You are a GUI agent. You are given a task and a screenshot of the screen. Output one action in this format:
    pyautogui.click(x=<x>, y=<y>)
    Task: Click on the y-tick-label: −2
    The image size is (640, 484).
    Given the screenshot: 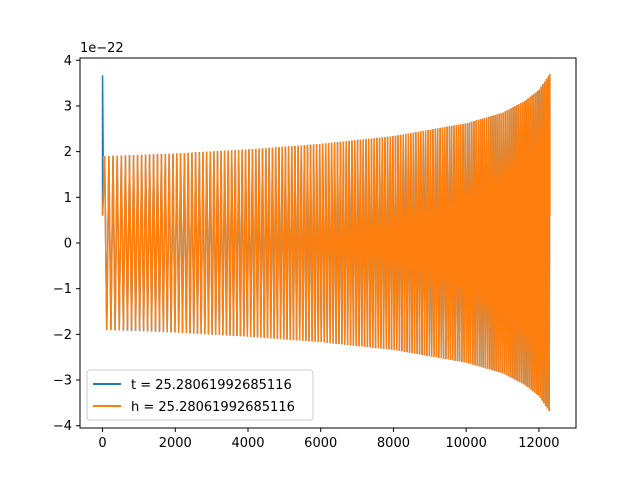 What is the action you would take?
    pyautogui.click(x=62, y=335)
    